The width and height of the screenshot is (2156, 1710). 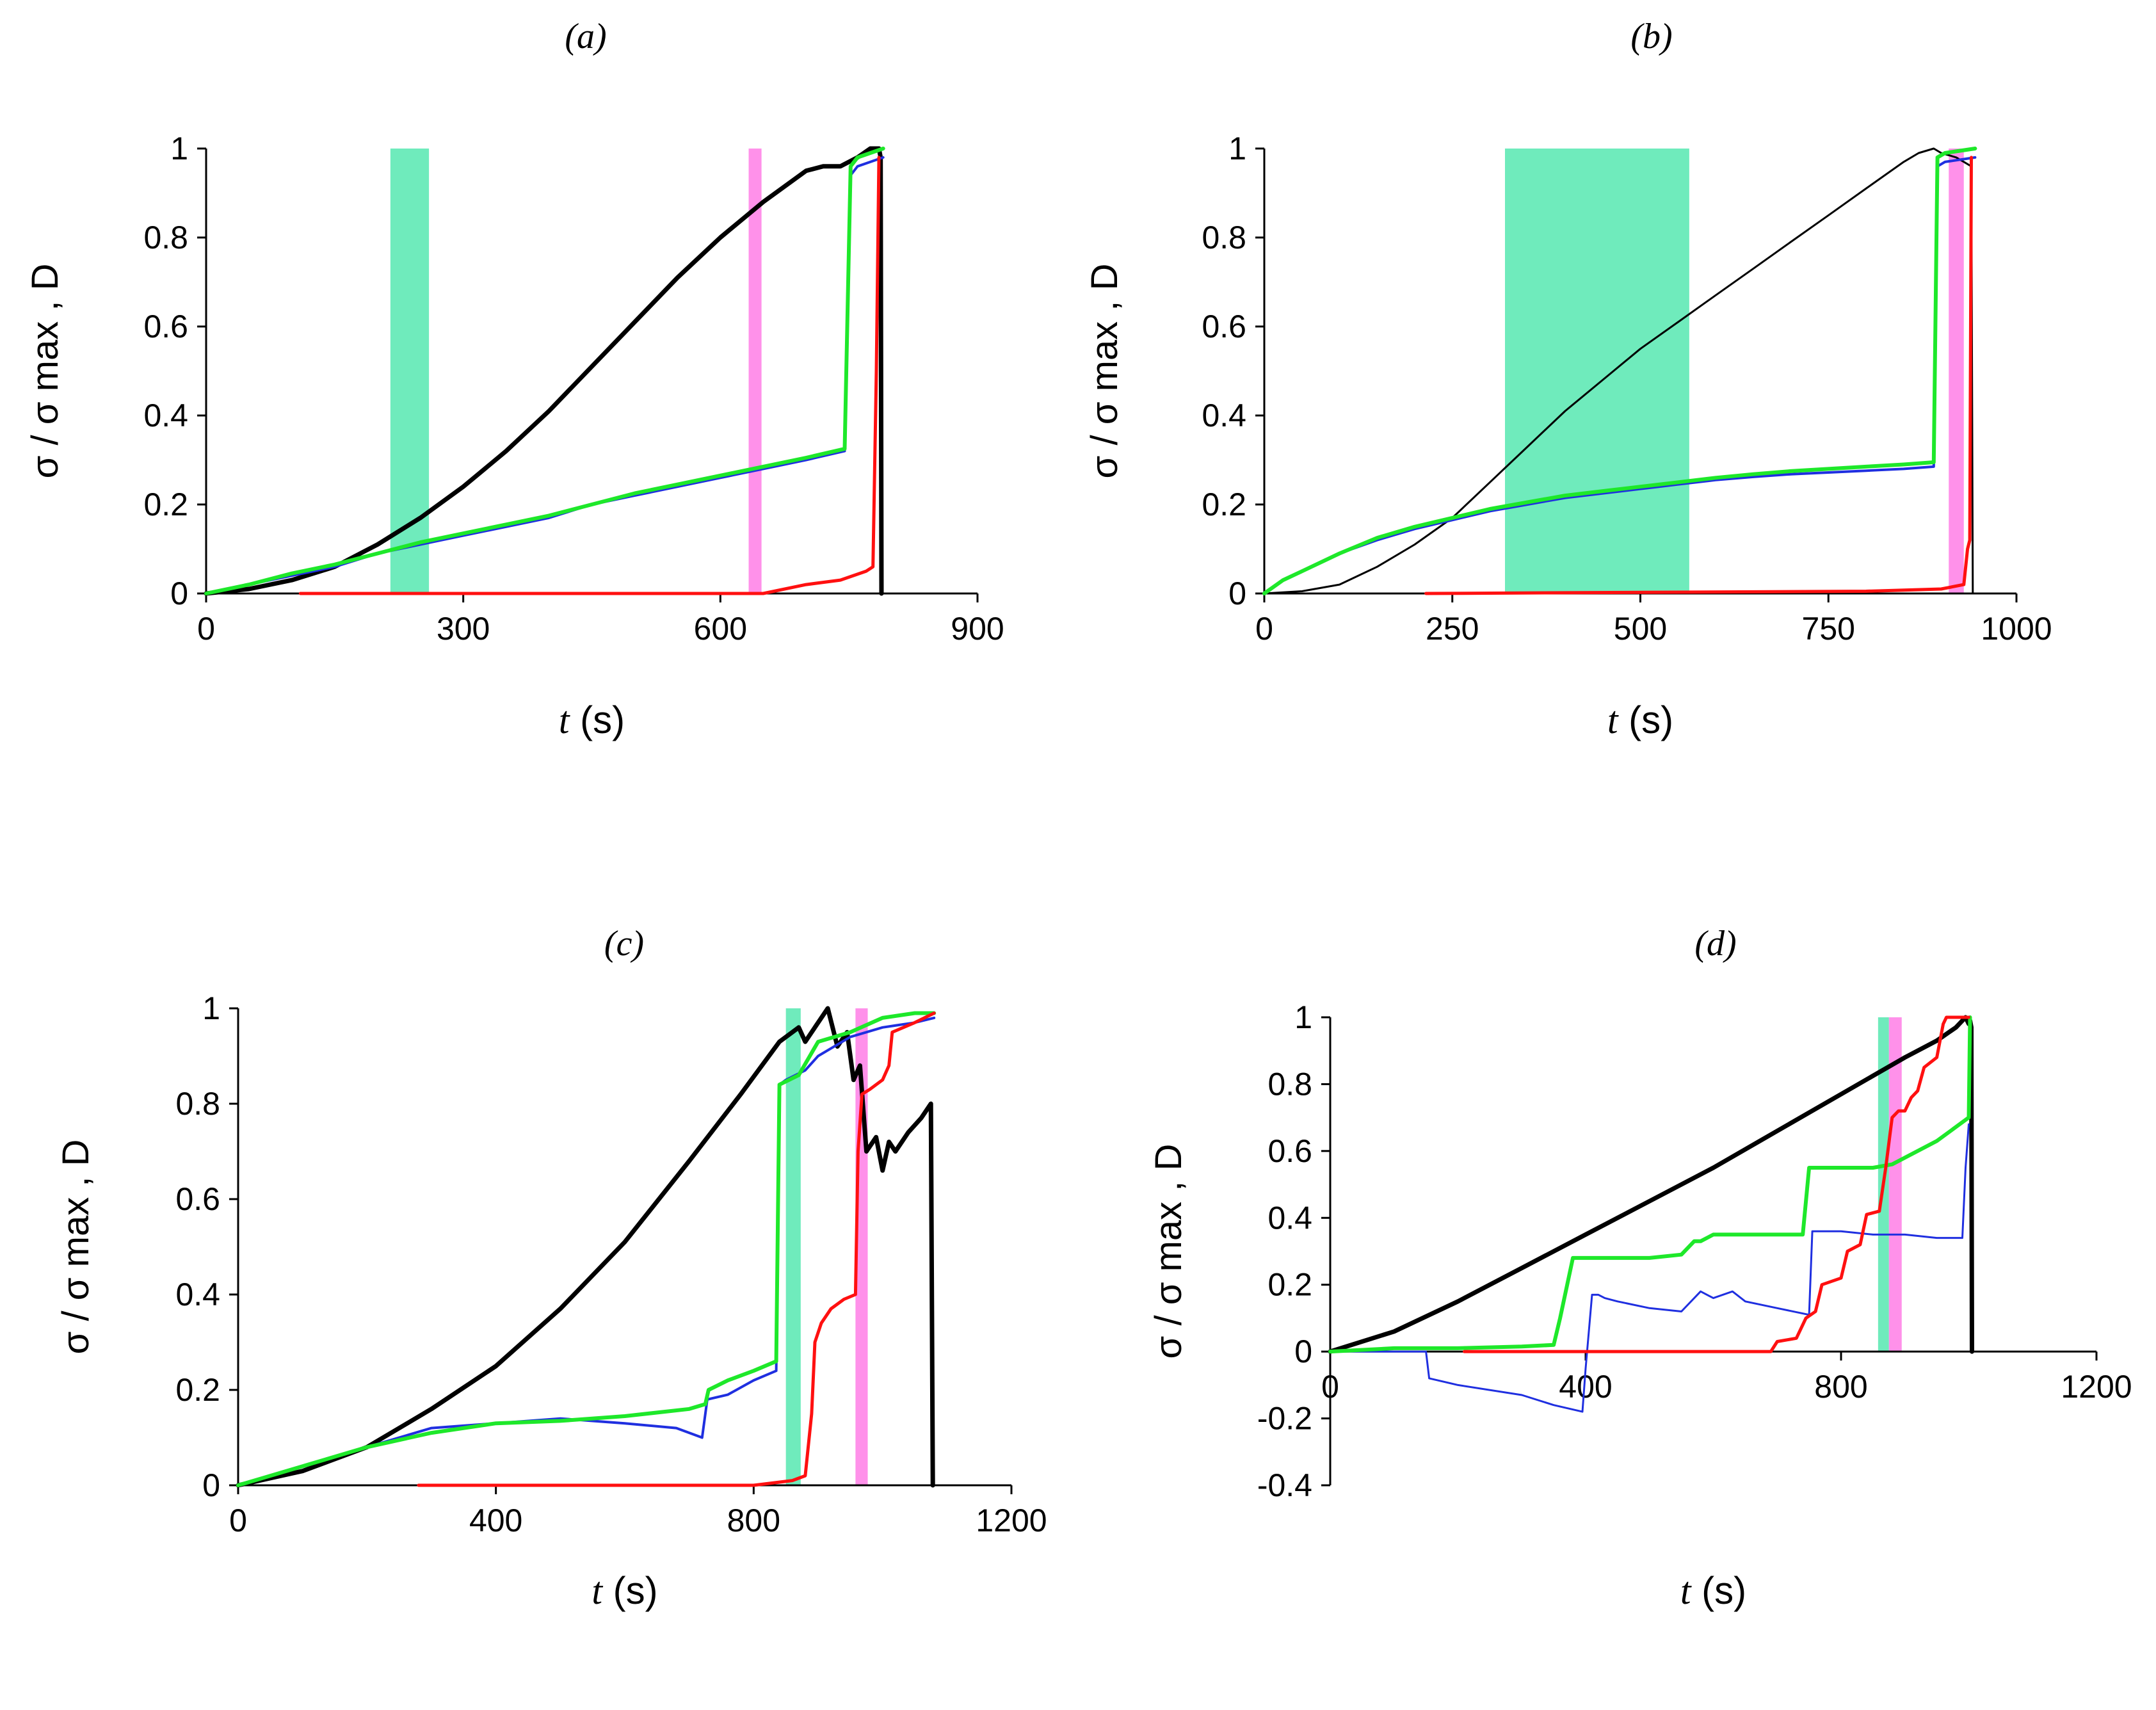 I want to click on panel-c-series-stress, so click(x=585, y=1247).